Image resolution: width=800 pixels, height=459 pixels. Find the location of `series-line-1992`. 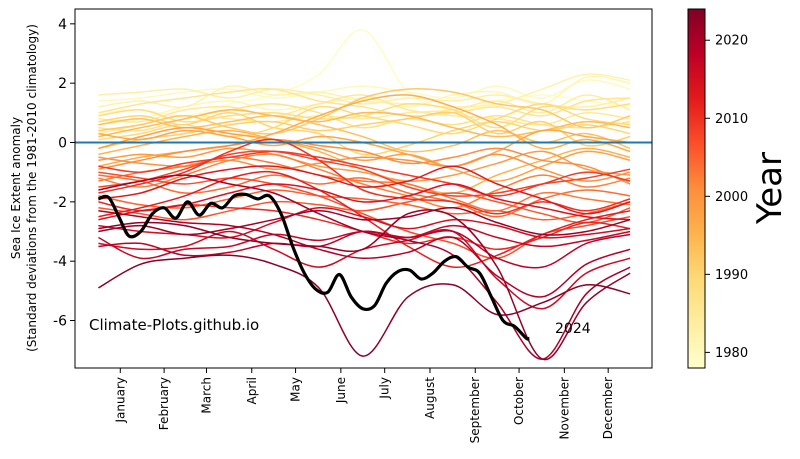

series-line-1992 is located at coordinates (364, 111).